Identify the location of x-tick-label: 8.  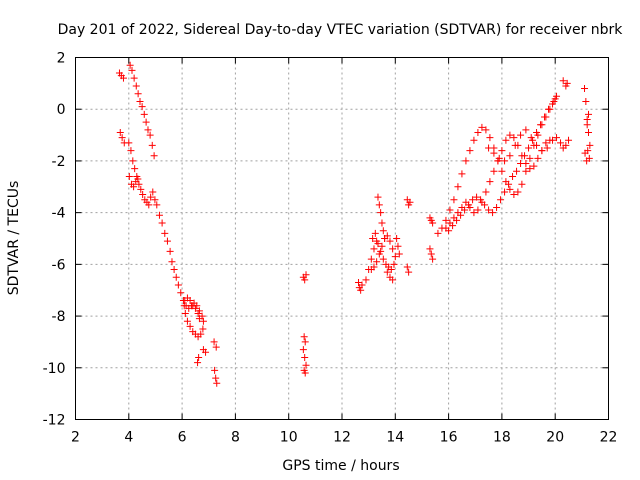
(235, 438).